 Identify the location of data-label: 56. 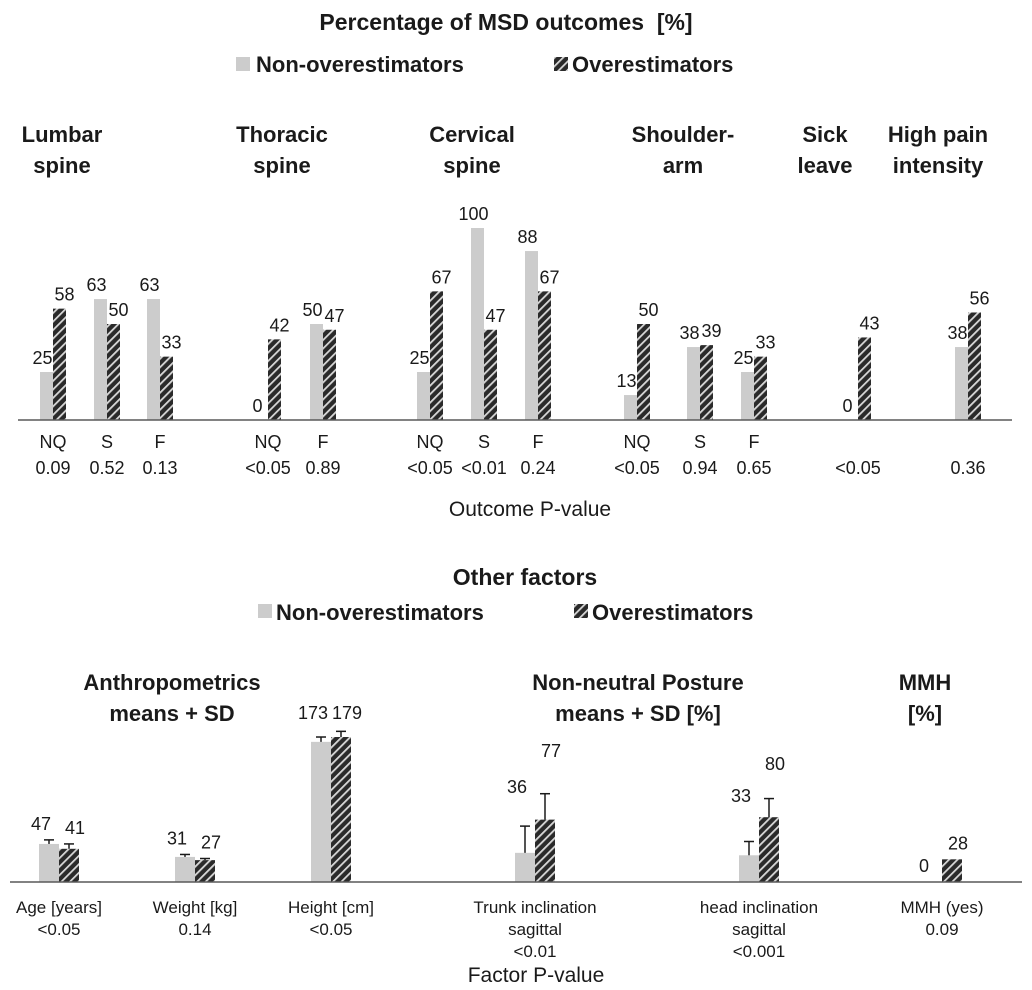
(979, 298).